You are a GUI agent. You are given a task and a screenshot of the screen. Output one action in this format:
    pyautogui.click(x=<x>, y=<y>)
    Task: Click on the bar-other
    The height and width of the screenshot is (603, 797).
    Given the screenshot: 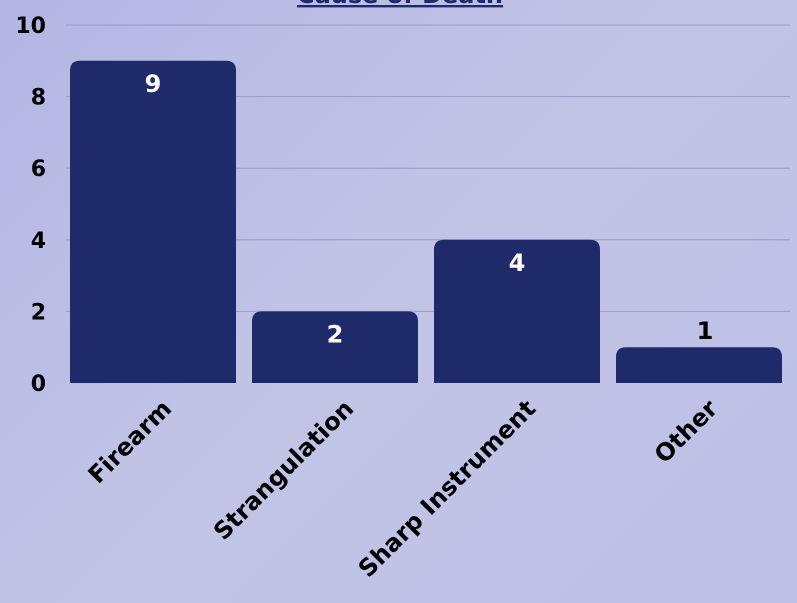 What is the action you would take?
    pyautogui.click(x=699, y=365)
    